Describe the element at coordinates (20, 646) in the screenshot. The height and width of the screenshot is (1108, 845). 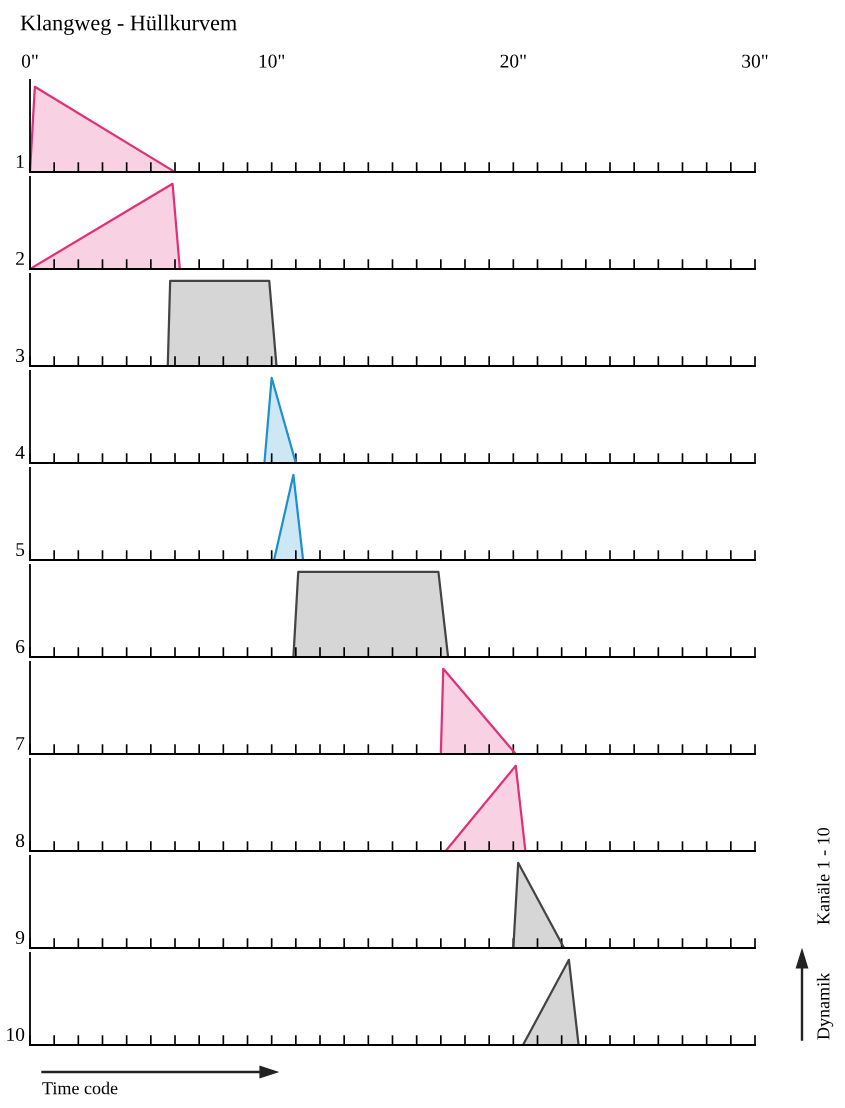
I see `y-axis-title: 6` at that location.